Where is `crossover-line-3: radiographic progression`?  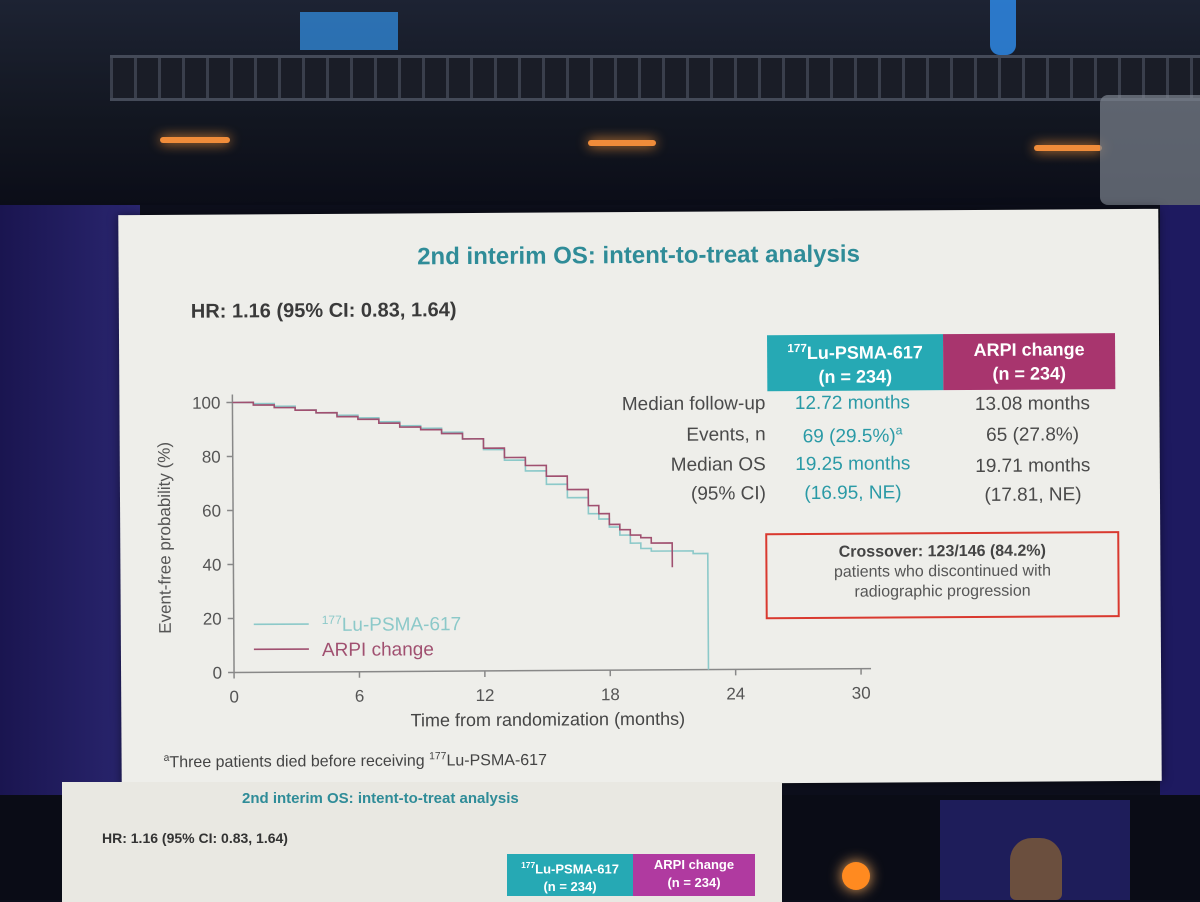
crossover-line-3: radiographic progression is located at coordinates (942, 592).